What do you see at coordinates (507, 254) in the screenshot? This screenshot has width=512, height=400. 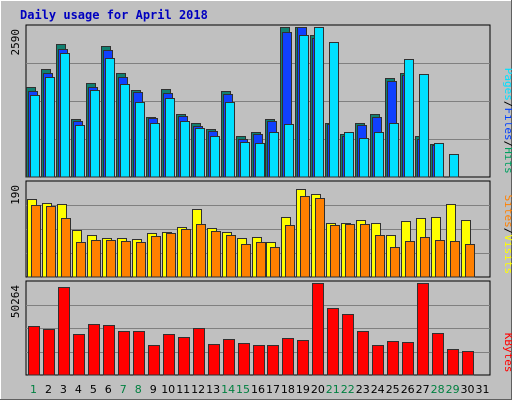 I see `visits-legend-item: Visits` at bounding box center [507, 254].